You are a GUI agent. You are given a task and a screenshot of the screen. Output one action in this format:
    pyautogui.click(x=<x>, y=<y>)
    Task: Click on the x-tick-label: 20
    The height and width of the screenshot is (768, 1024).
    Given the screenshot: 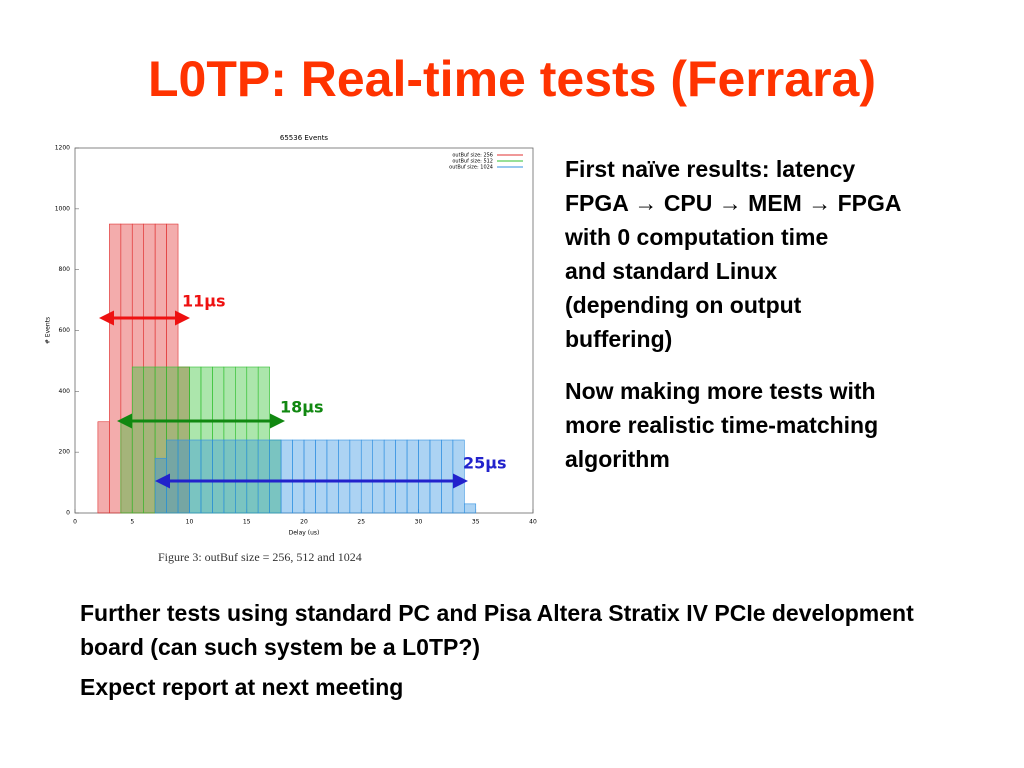 What is the action you would take?
    pyautogui.click(x=304, y=522)
    